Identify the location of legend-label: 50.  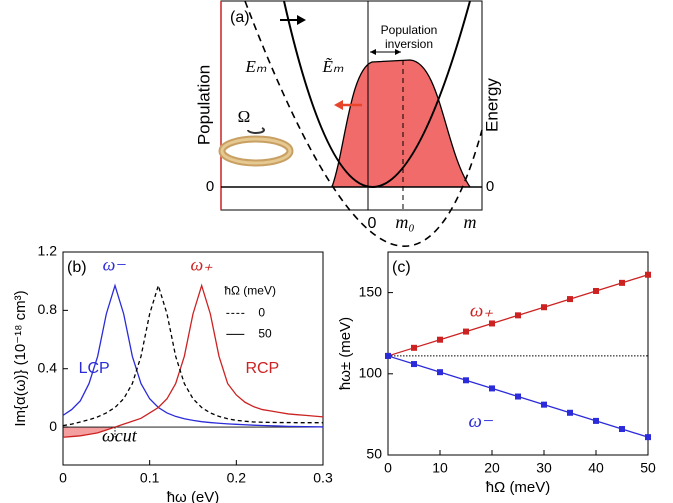
(265, 334).